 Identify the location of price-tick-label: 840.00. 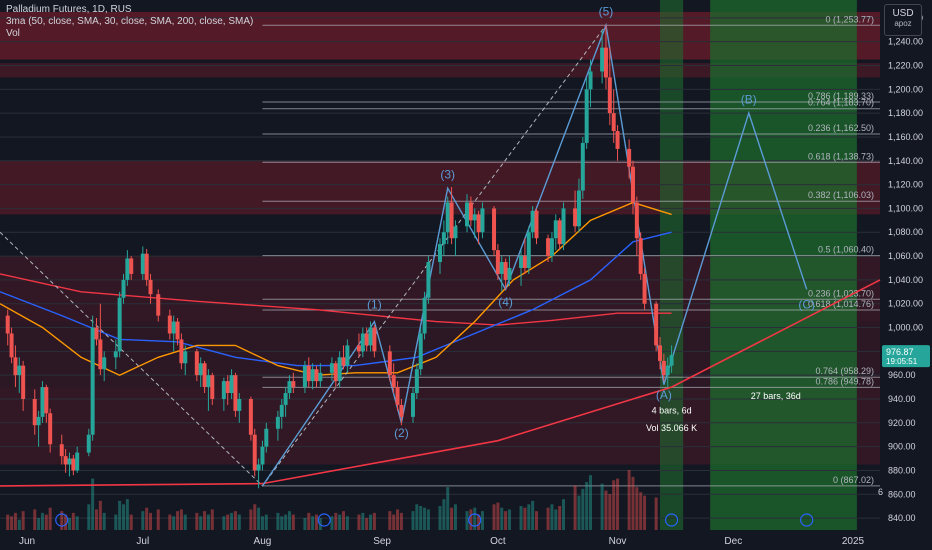
(902, 518).